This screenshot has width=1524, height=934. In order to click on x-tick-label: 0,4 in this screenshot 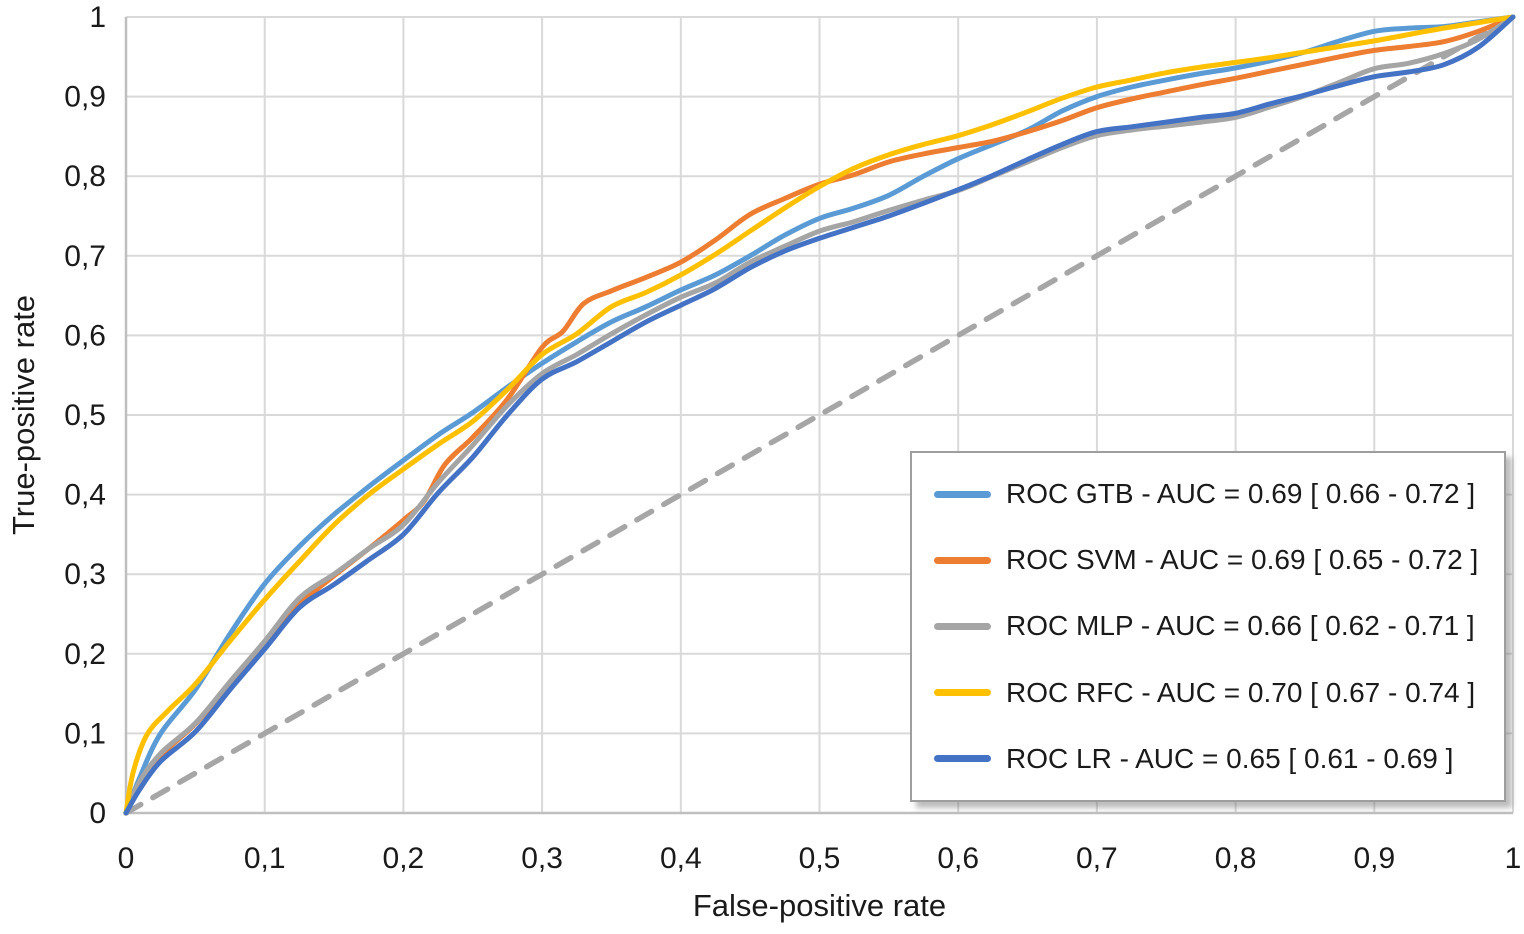, I will do `click(681, 858)`.